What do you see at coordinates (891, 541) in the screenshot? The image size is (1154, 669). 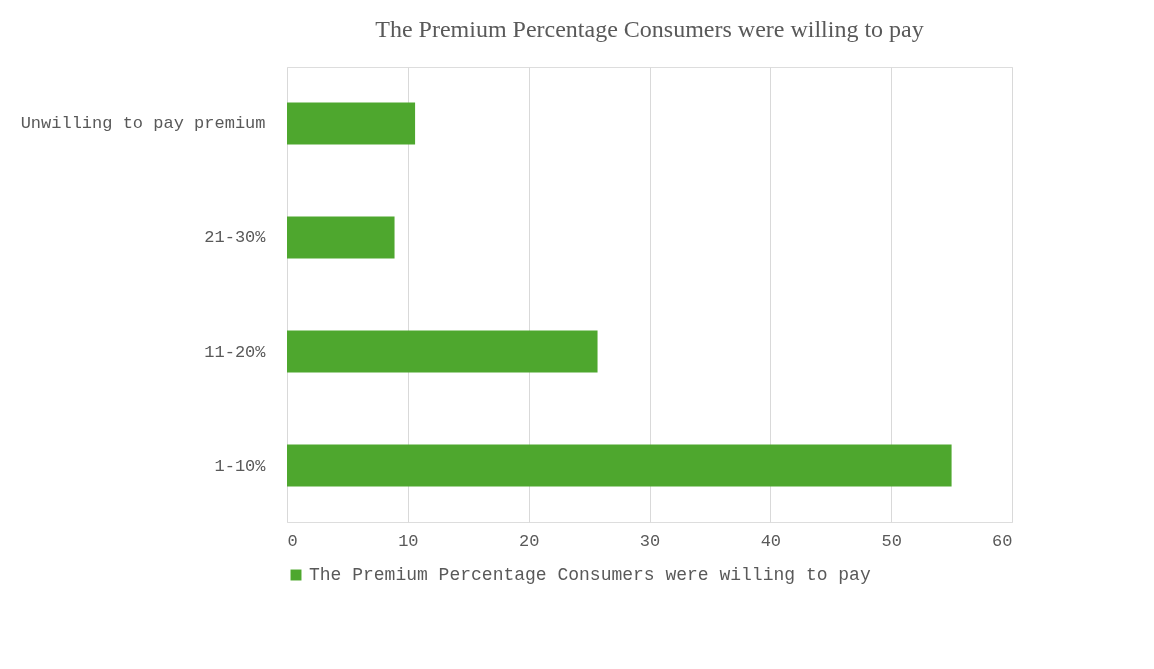 I see `x-tick-label: 50` at bounding box center [891, 541].